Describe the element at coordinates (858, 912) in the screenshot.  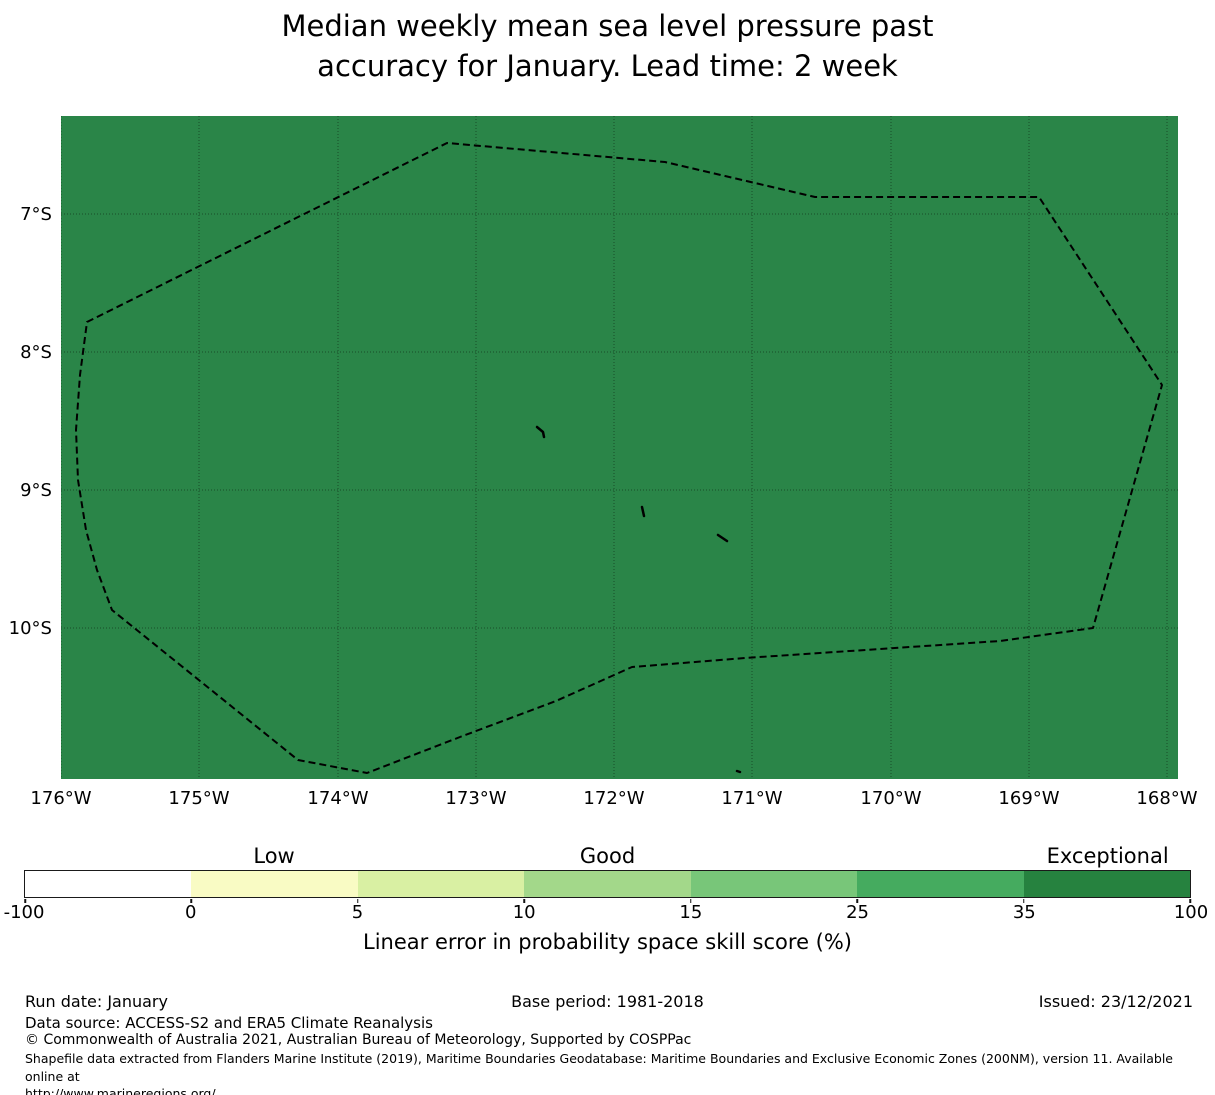
I see `colorbar-tick-label: 25` at that location.